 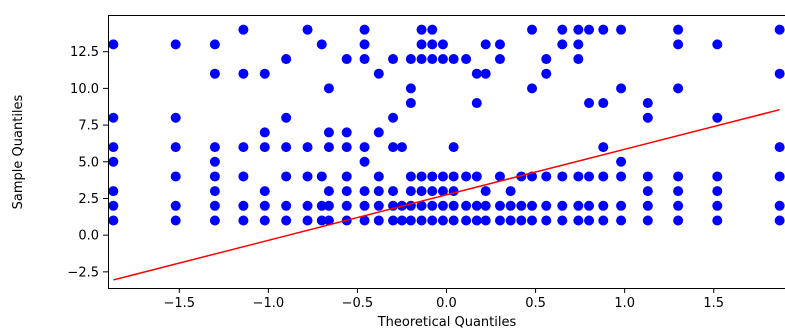 I want to click on x-tick-label: 0.5, so click(x=535, y=303).